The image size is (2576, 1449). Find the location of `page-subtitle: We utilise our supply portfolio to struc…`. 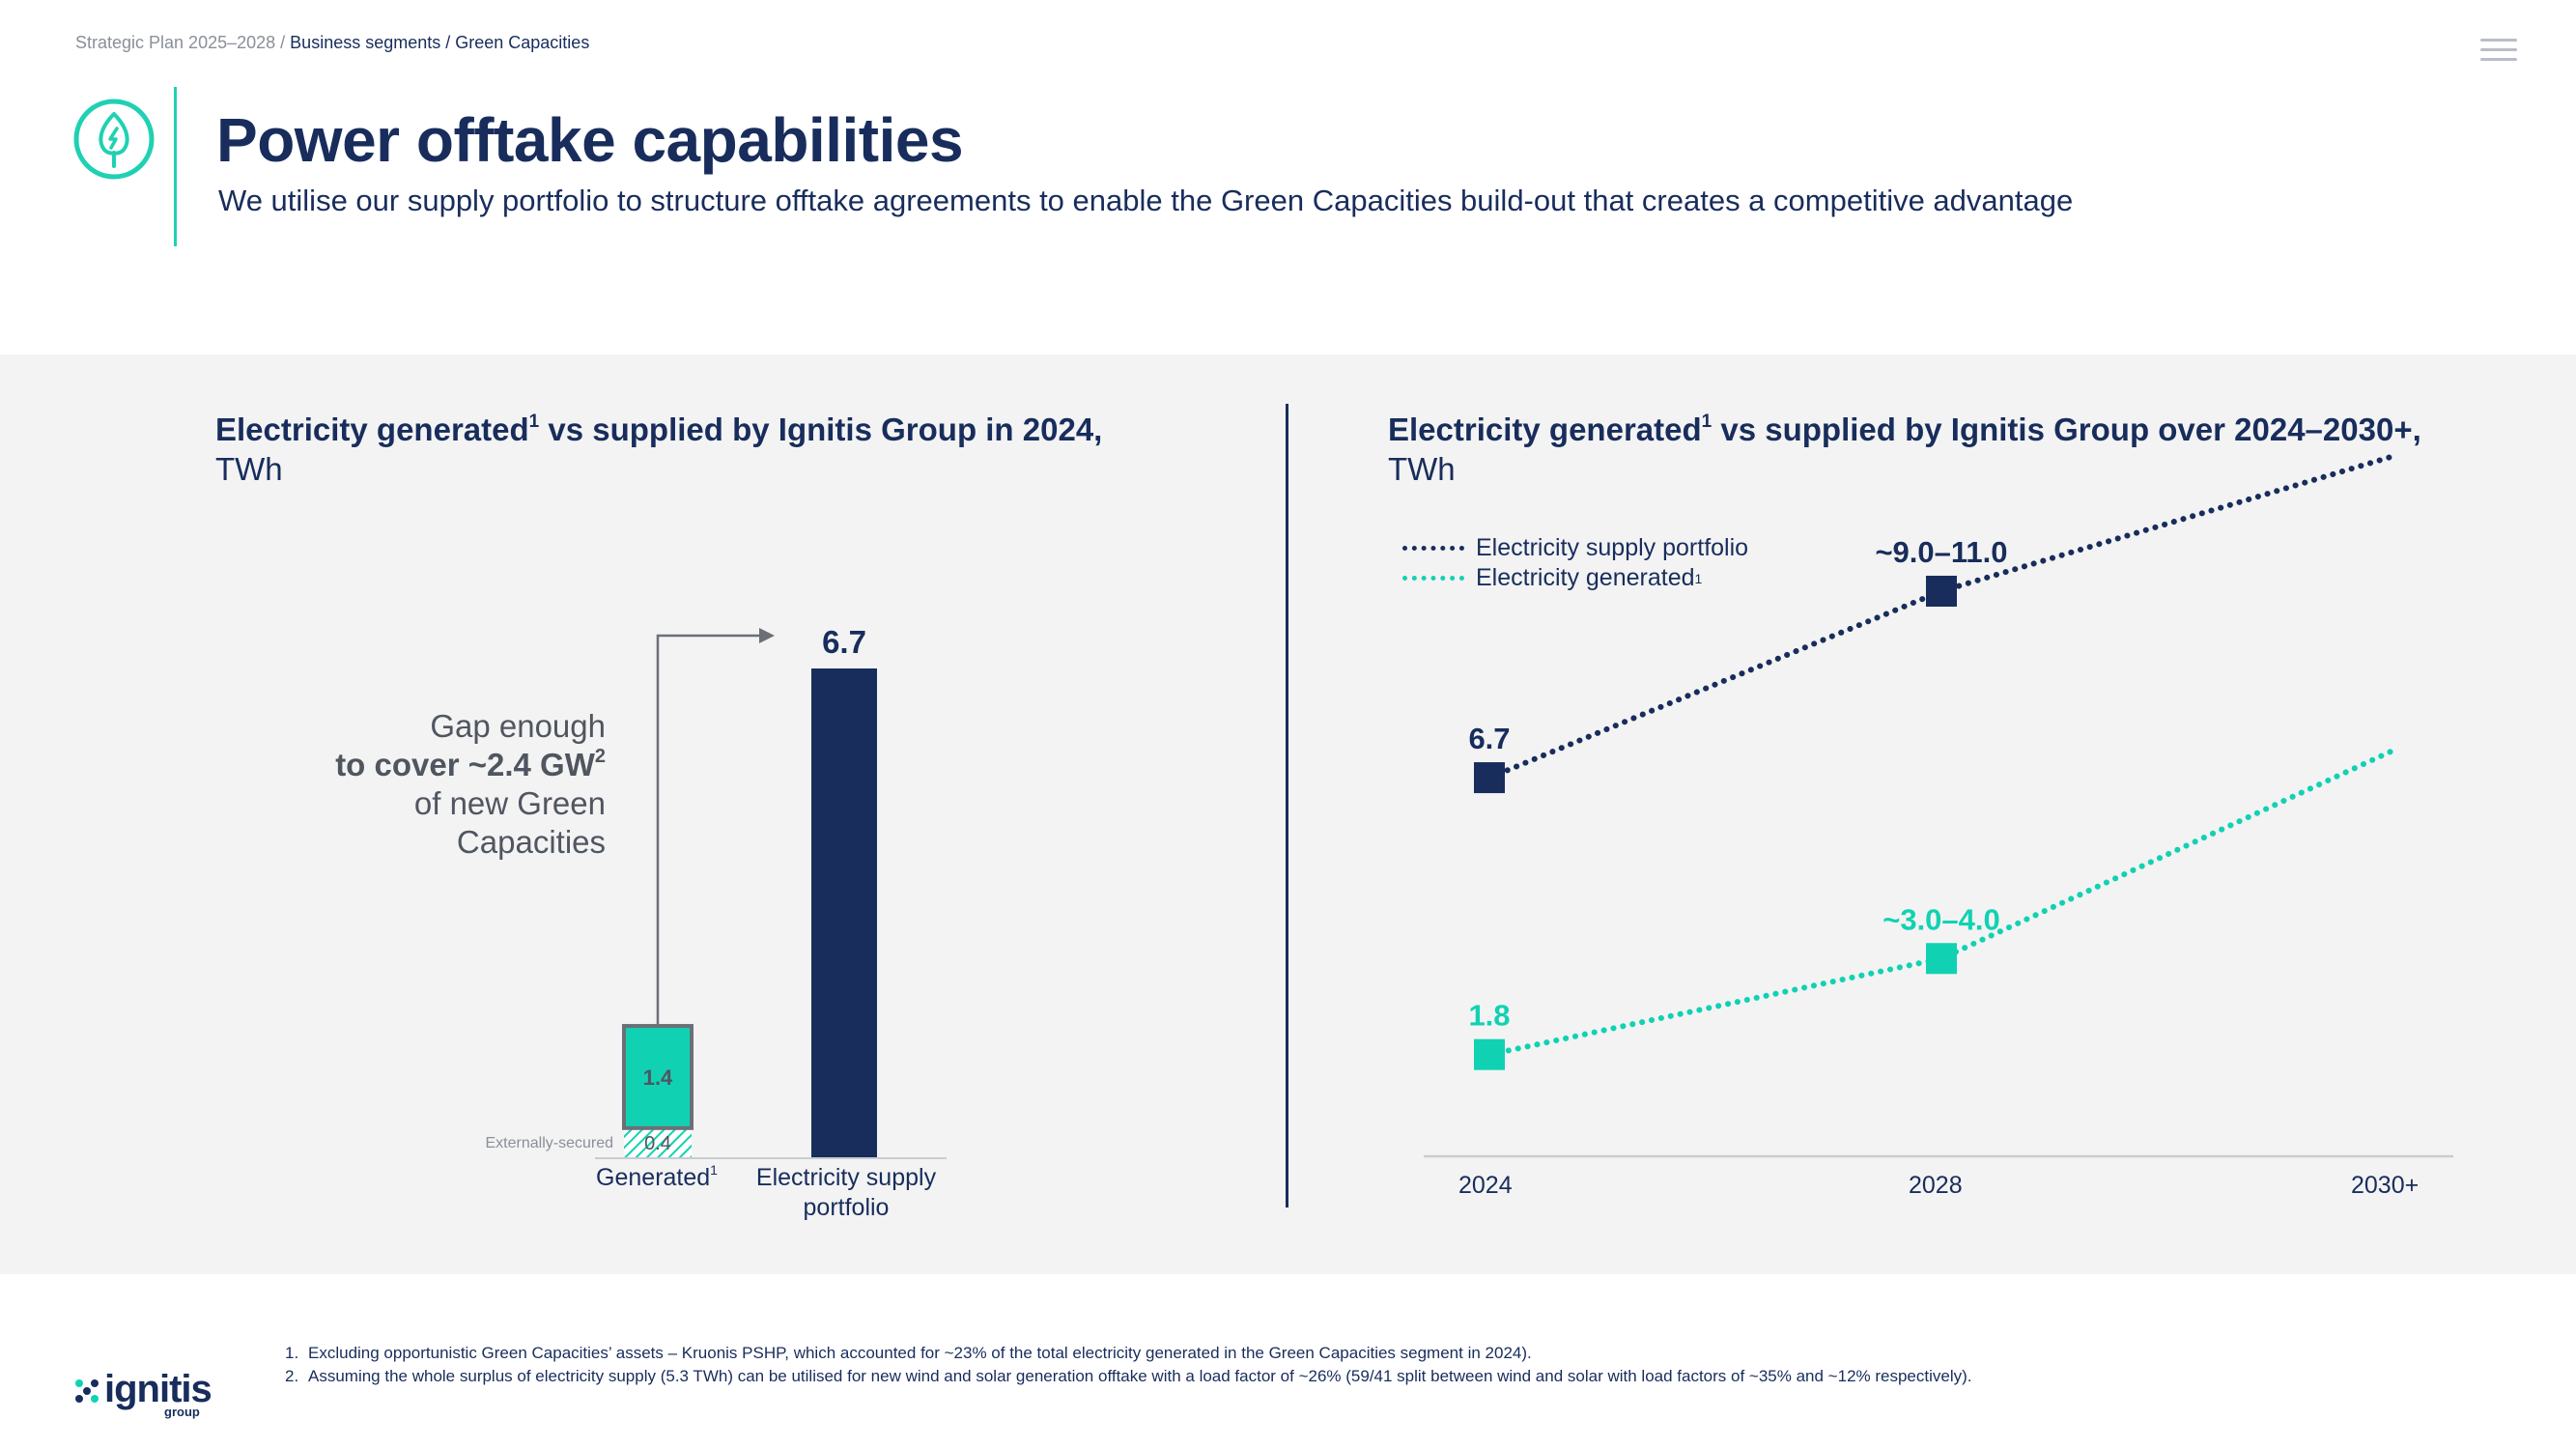

page-subtitle: We utilise our supply portfolio to struc… is located at coordinates (1146, 200).